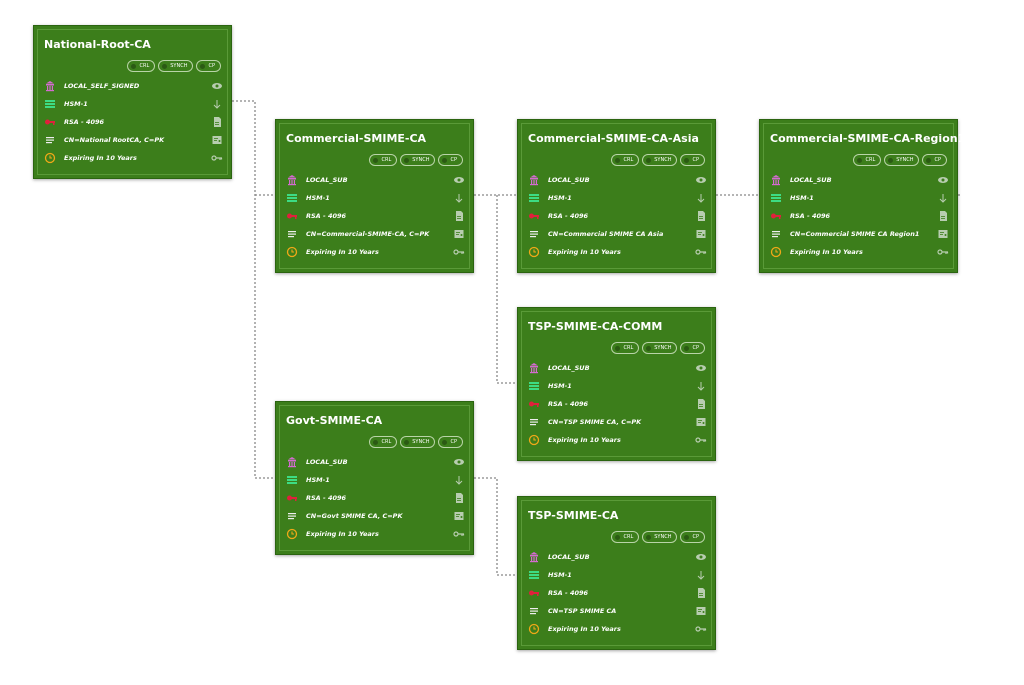 The width and height of the screenshot is (1024, 685). I want to click on field-text: CN=National RootCA, C=PK, so click(114, 140).